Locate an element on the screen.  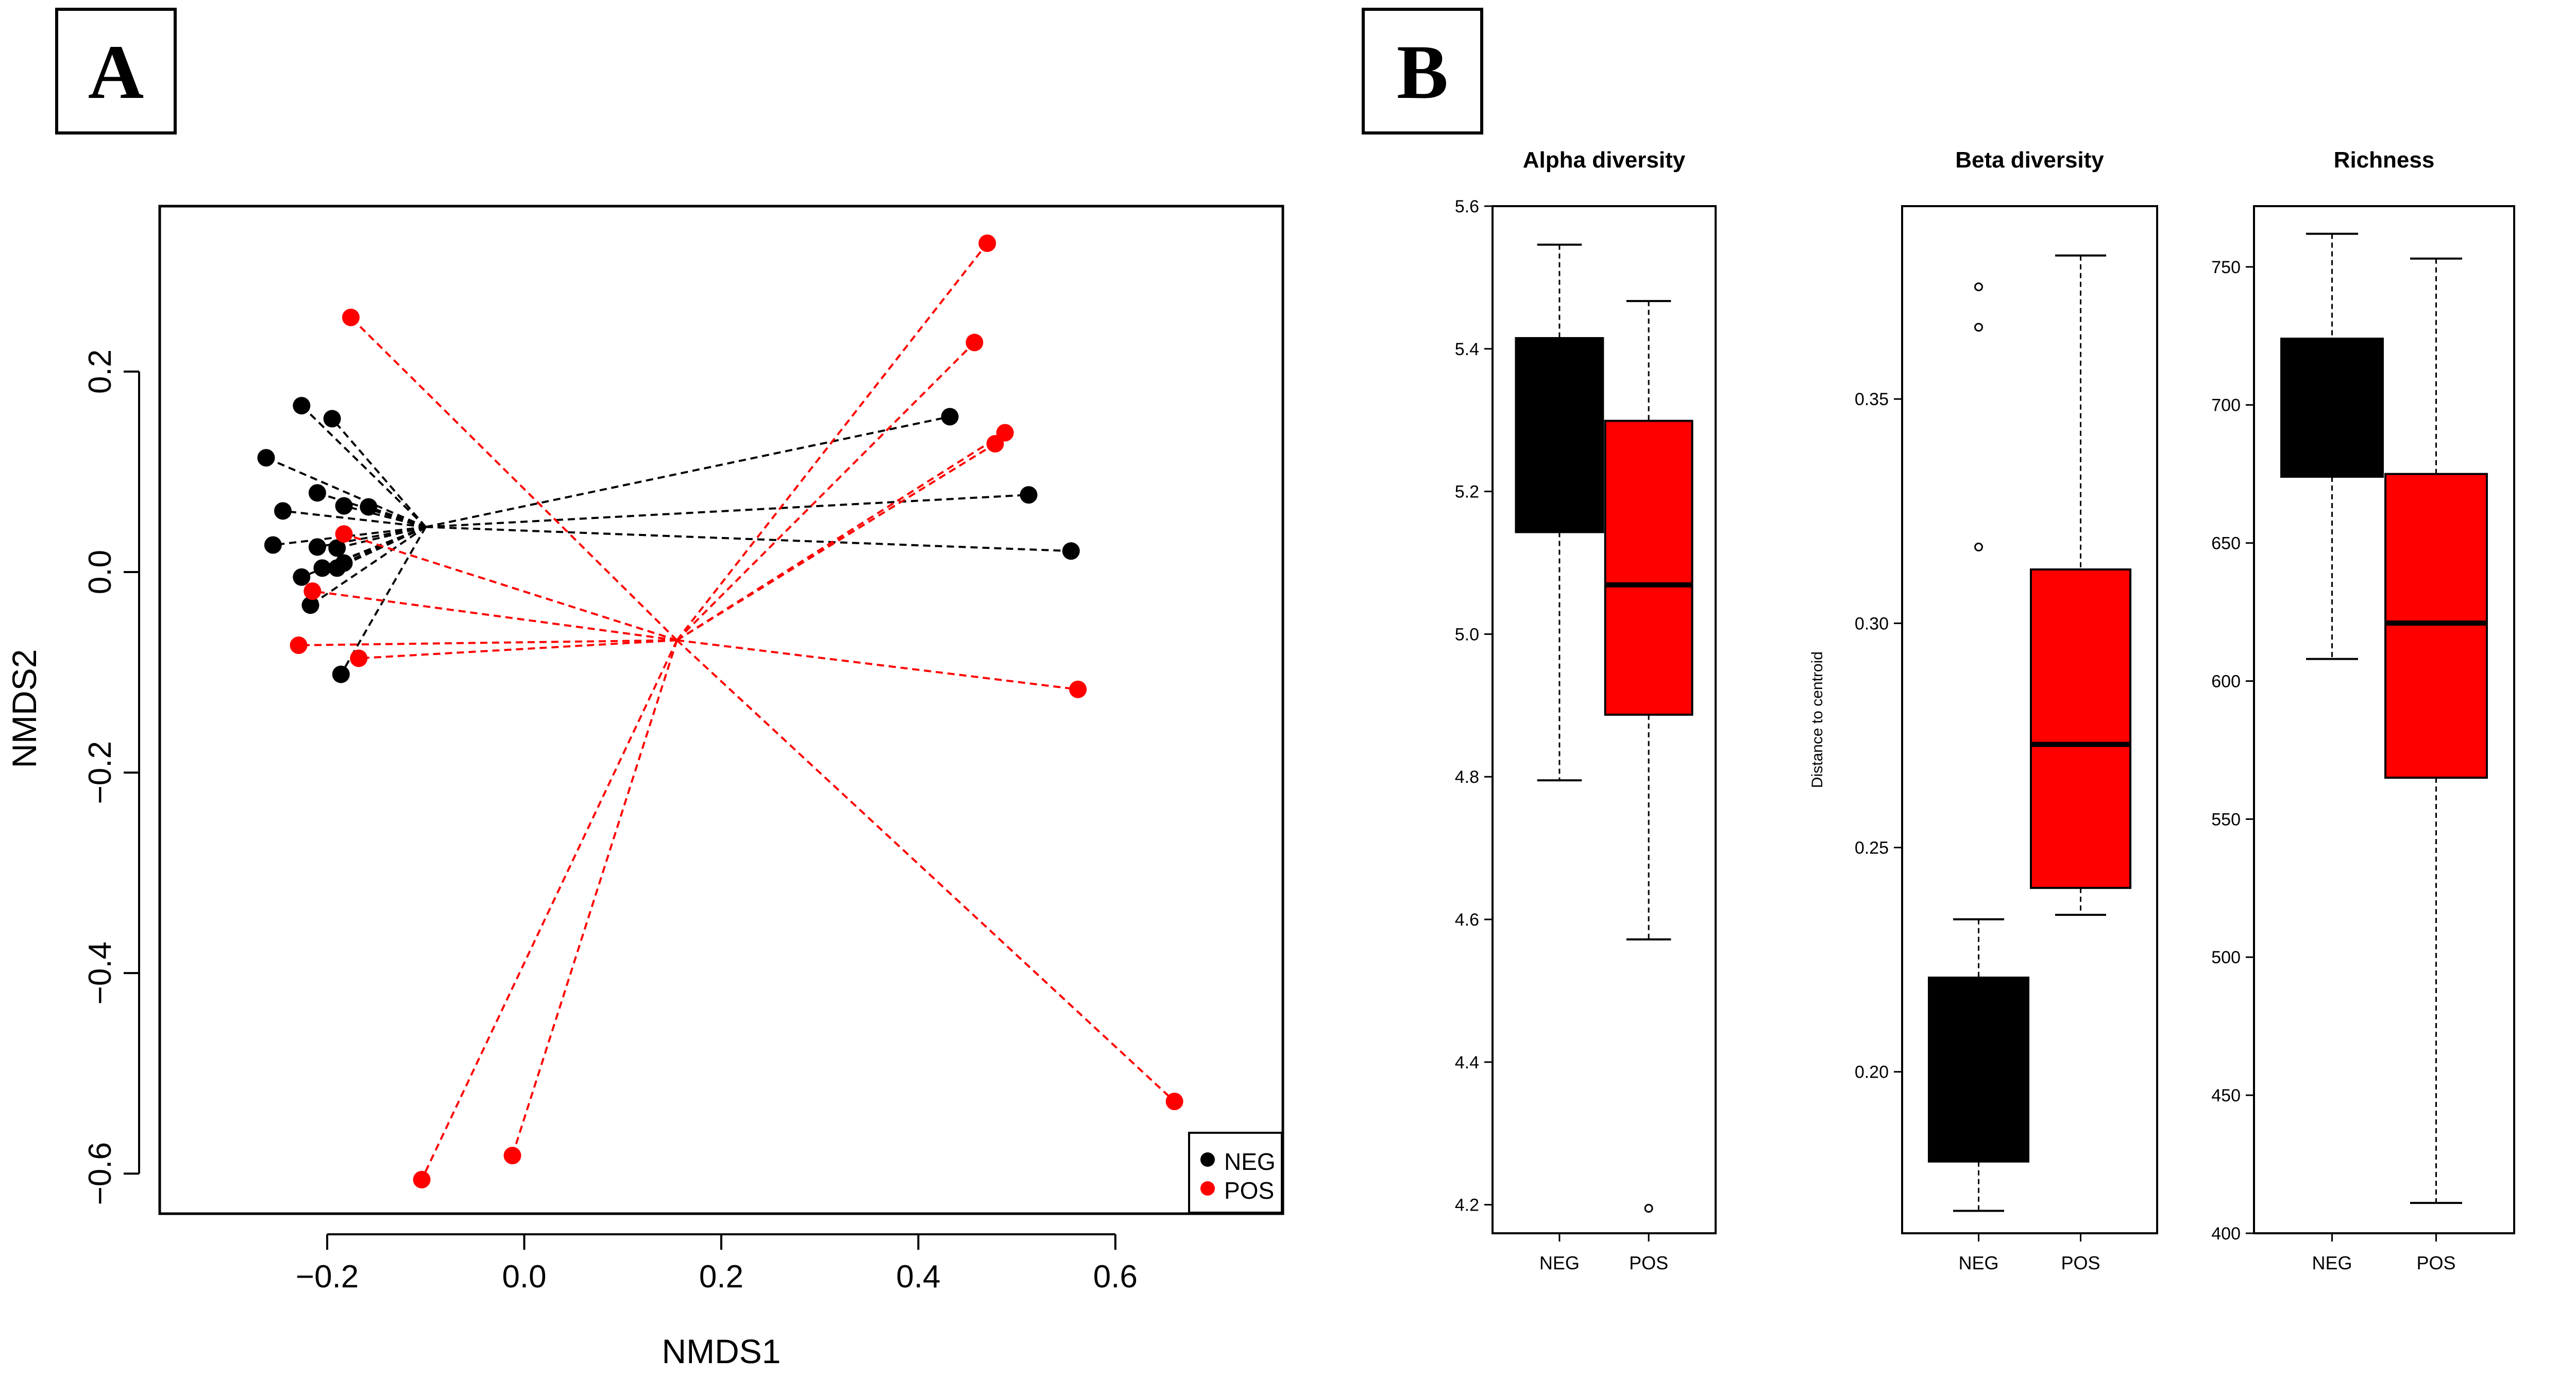
x-tick-label: 0.6 is located at coordinates (1115, 1277).